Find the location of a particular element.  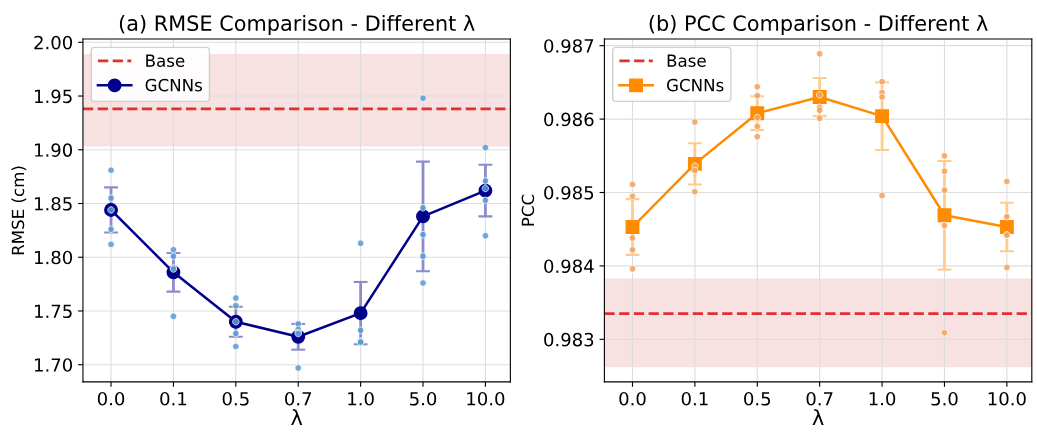

y-tick-label: 1.85 is located at coordinates (53, 203).